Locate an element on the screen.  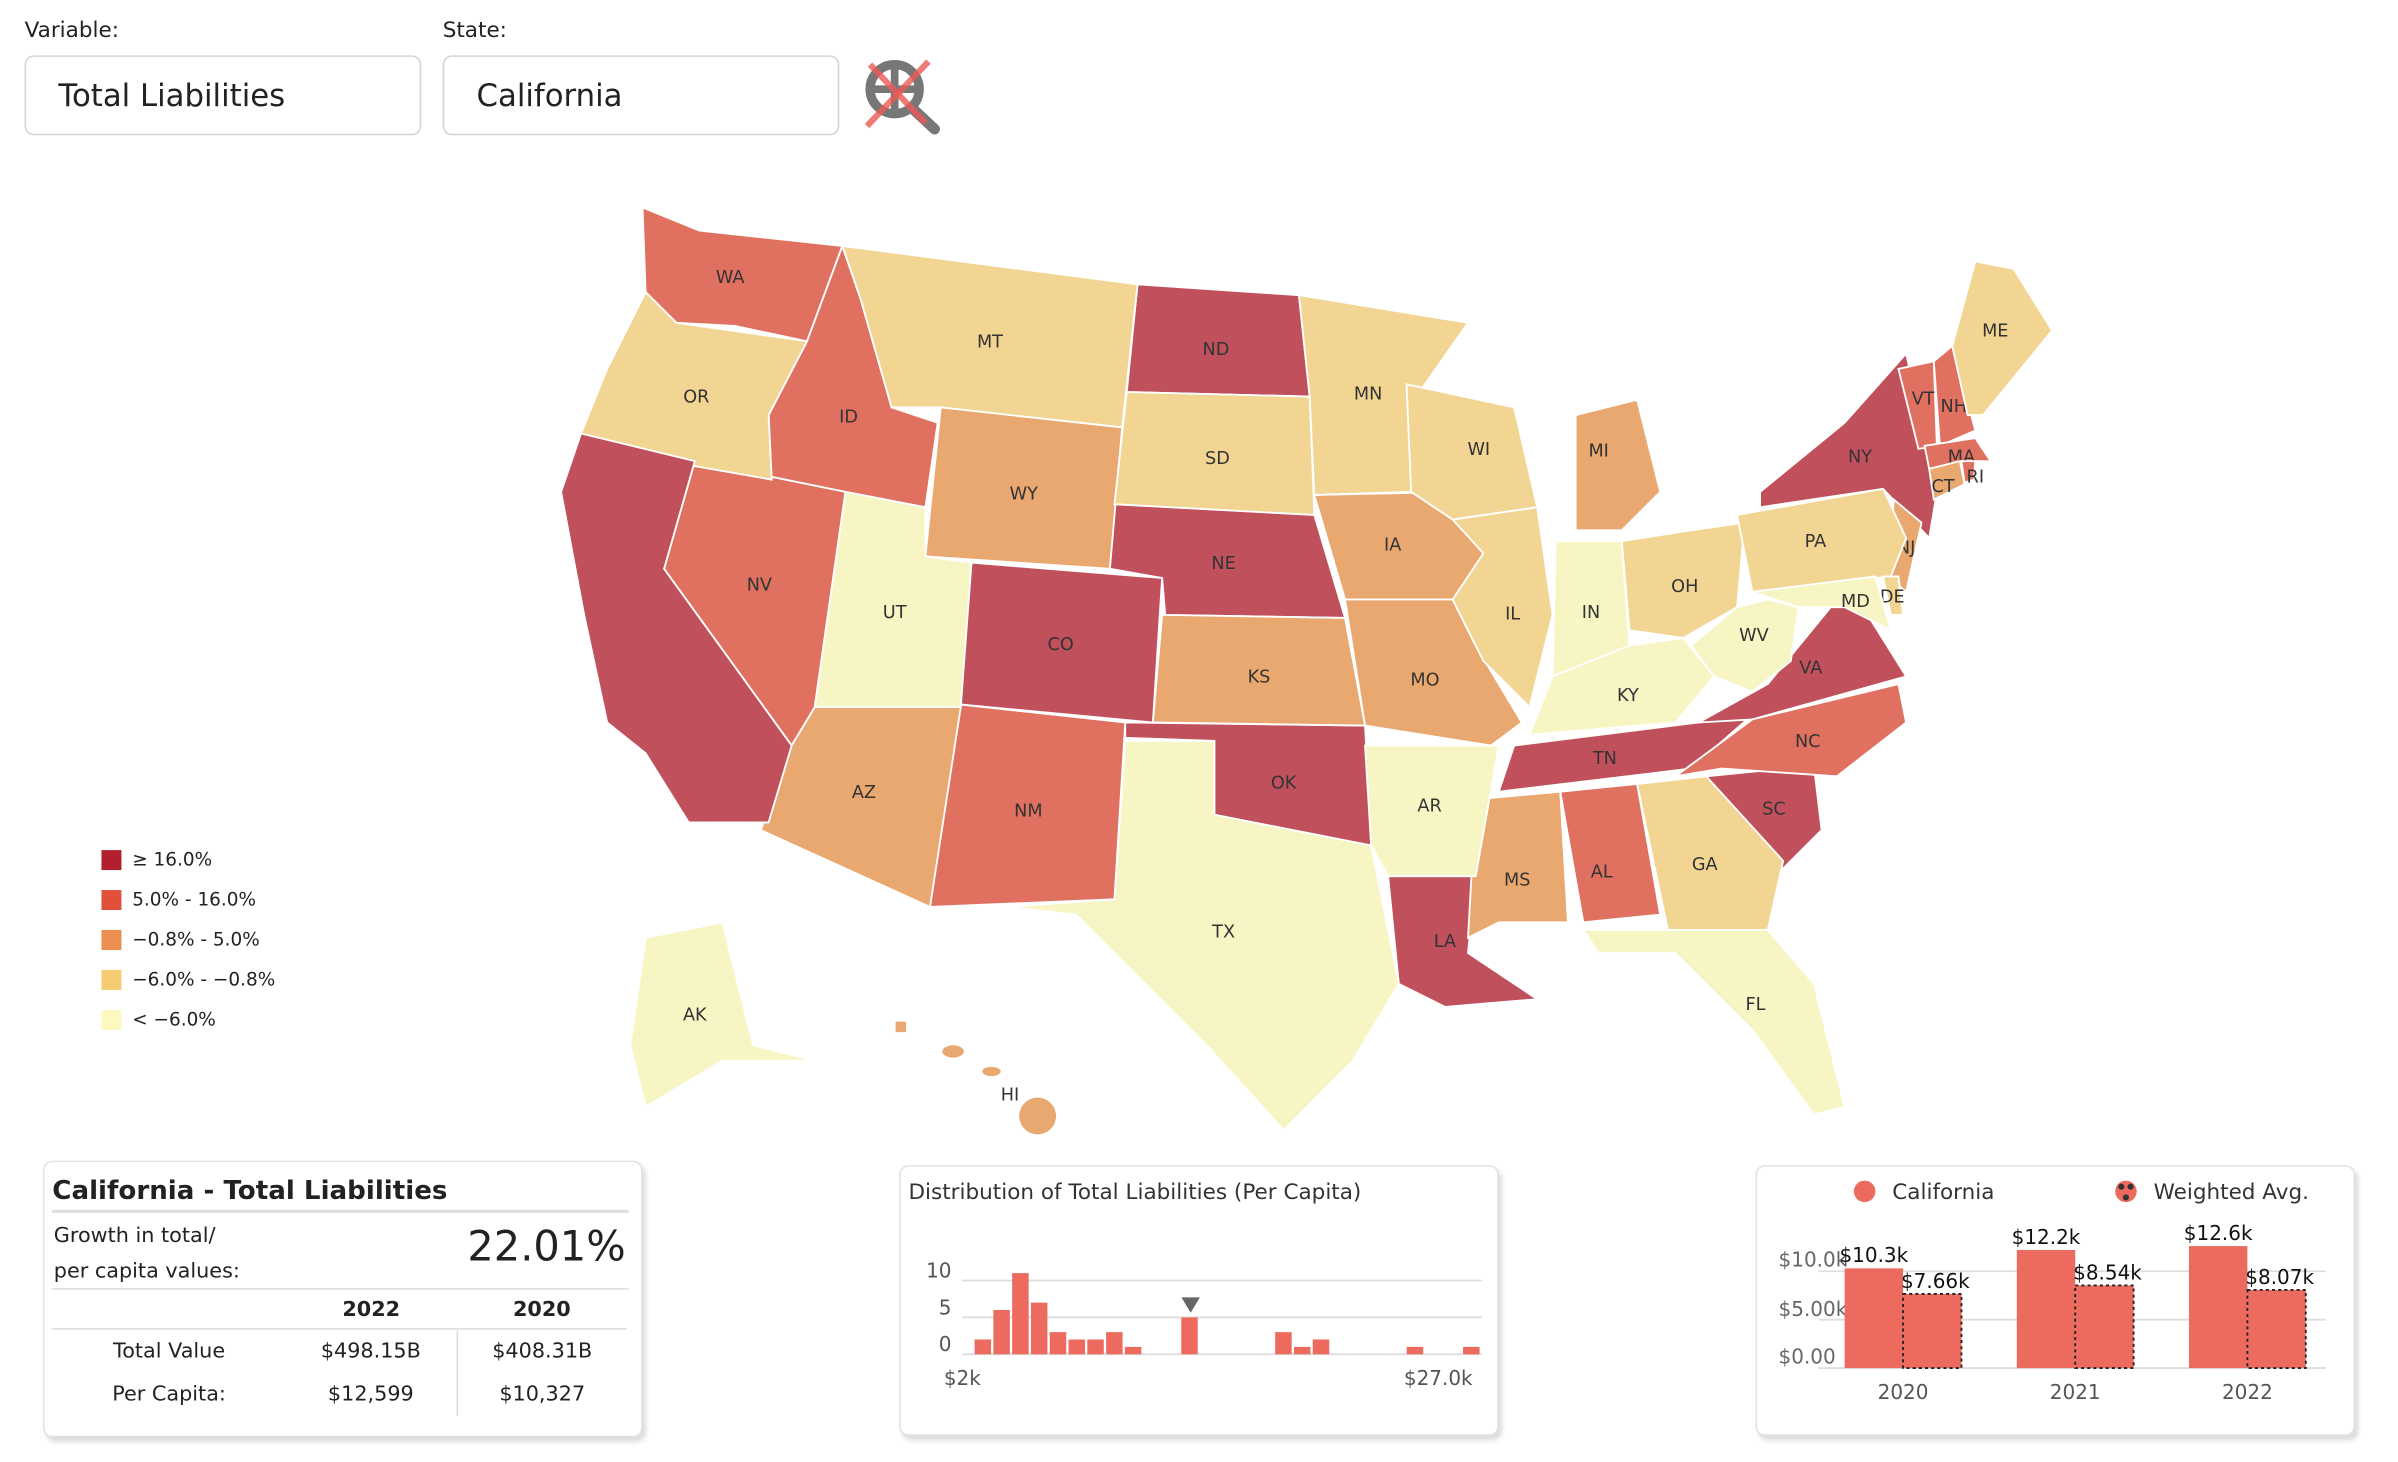
state-label: CO is located at coordinates (1061, 645).